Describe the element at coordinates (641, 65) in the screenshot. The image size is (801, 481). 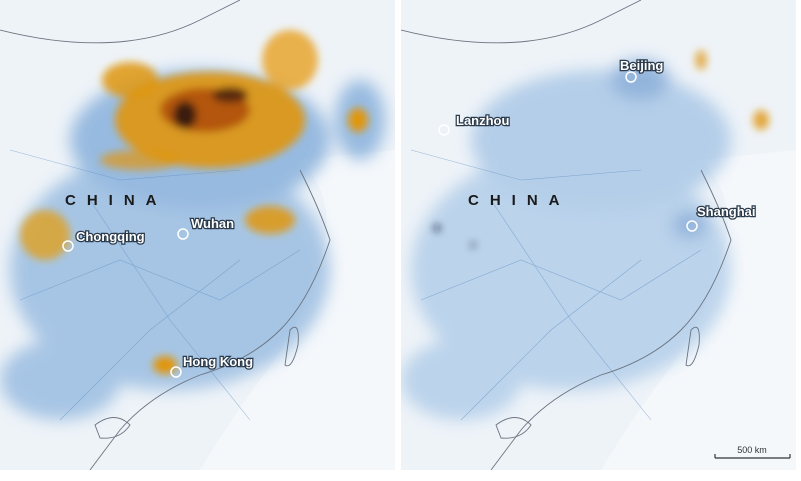
I see `city-label: Beijing` at that location.